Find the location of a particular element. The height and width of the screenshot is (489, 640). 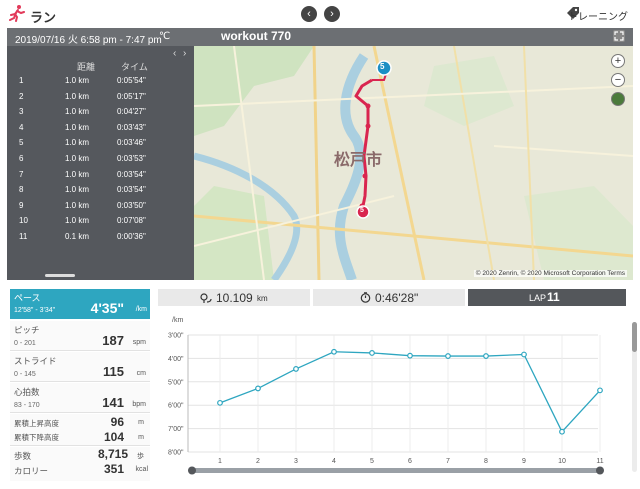

descent-label: 累積下降高度 is located at coordinates (36, 437).